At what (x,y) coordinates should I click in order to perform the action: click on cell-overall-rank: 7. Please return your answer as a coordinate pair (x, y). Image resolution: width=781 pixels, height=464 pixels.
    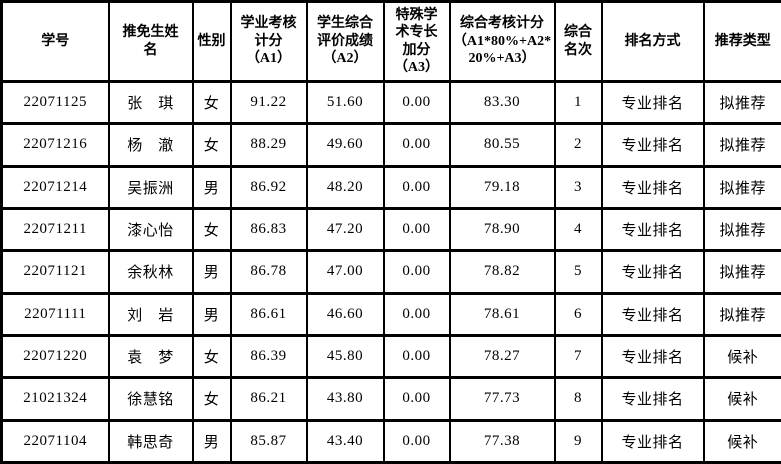
    Looking at the image, I should click on (578, 356).